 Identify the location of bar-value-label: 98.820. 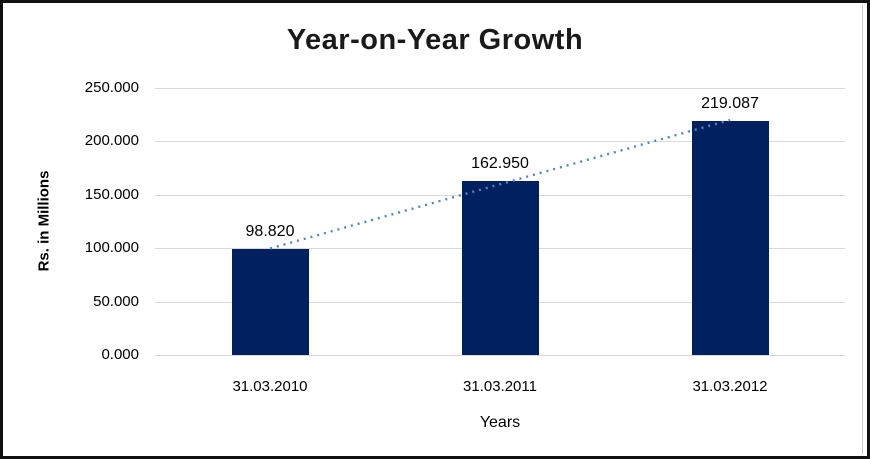
(270, 232).